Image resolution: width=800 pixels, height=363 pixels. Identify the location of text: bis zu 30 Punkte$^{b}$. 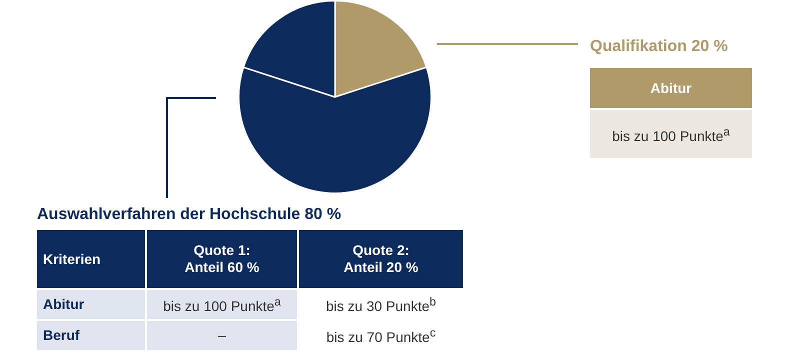
(381, 305).